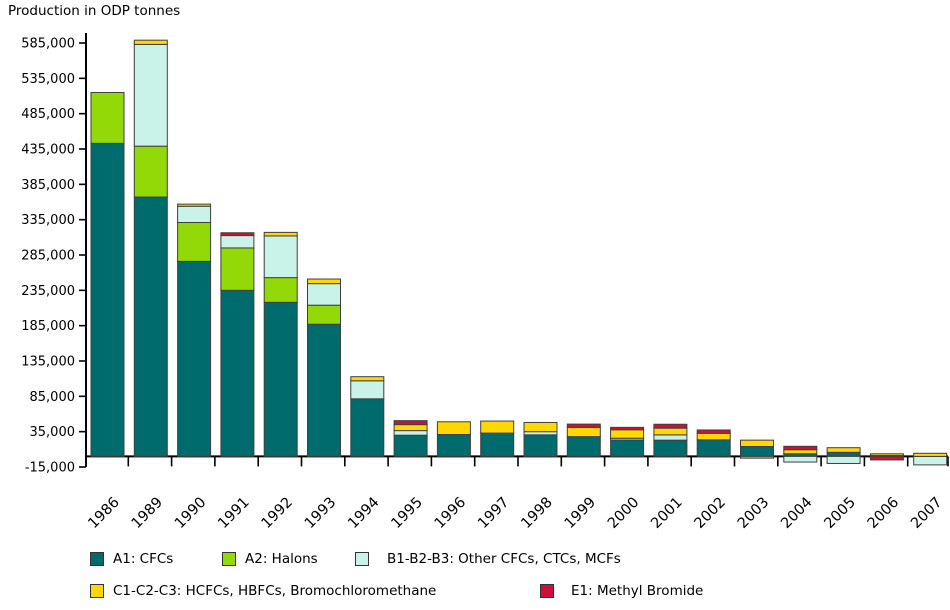 Image resolution: width=950 pixels, height=610 pixels. Describe the element at coordinates (150, 171) in the screenshot. I see `bar-segment-1989-a2` at that location.